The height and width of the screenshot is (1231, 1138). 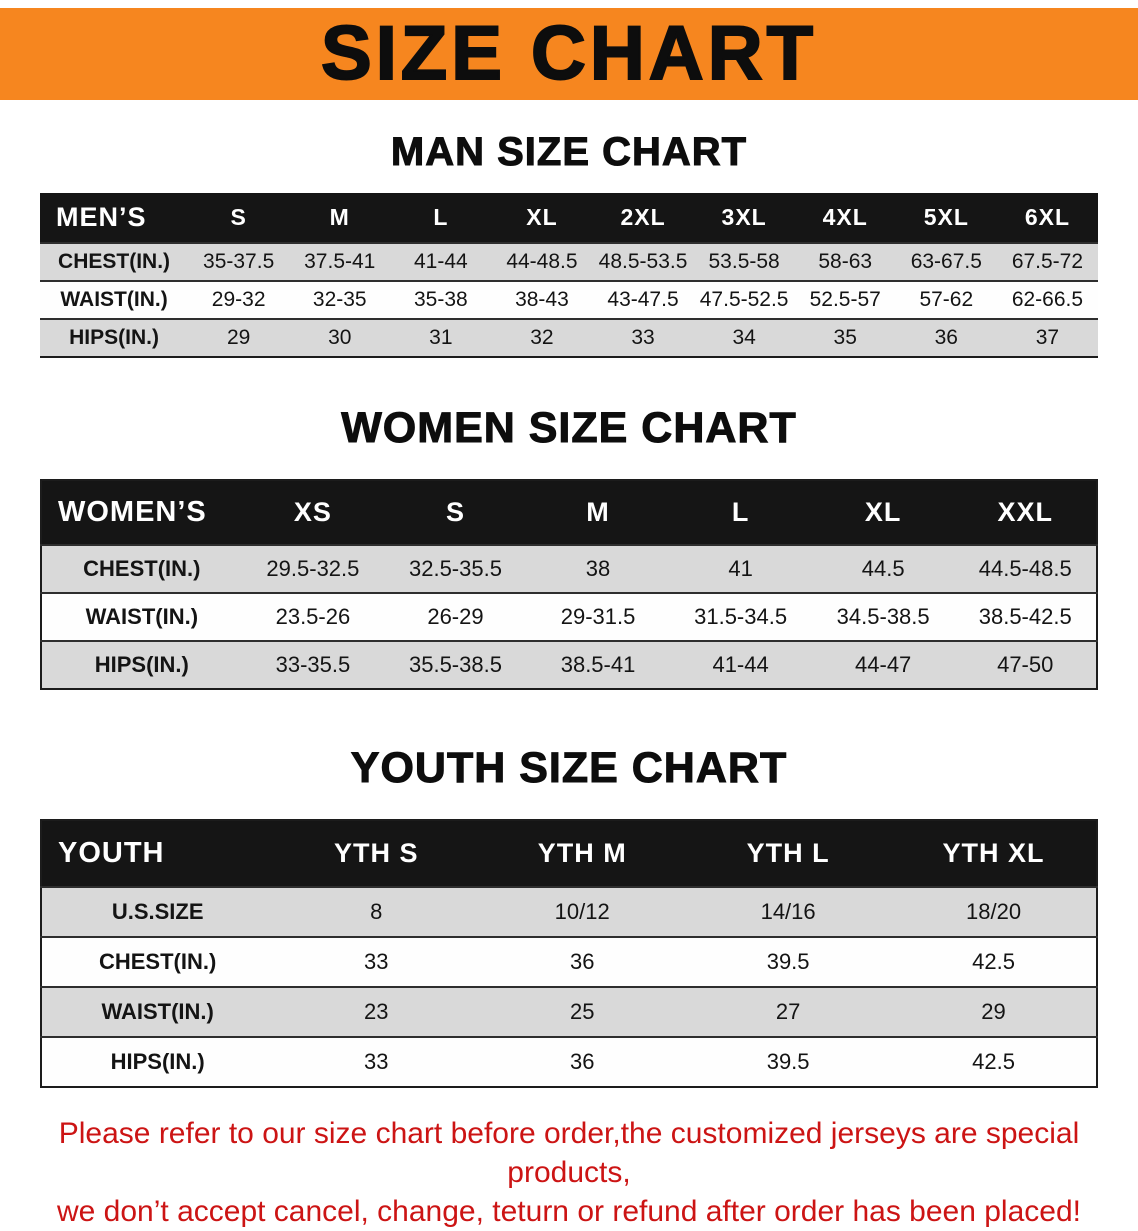 I want to click on women-size-column-header: L, so click(x=740, y=512).